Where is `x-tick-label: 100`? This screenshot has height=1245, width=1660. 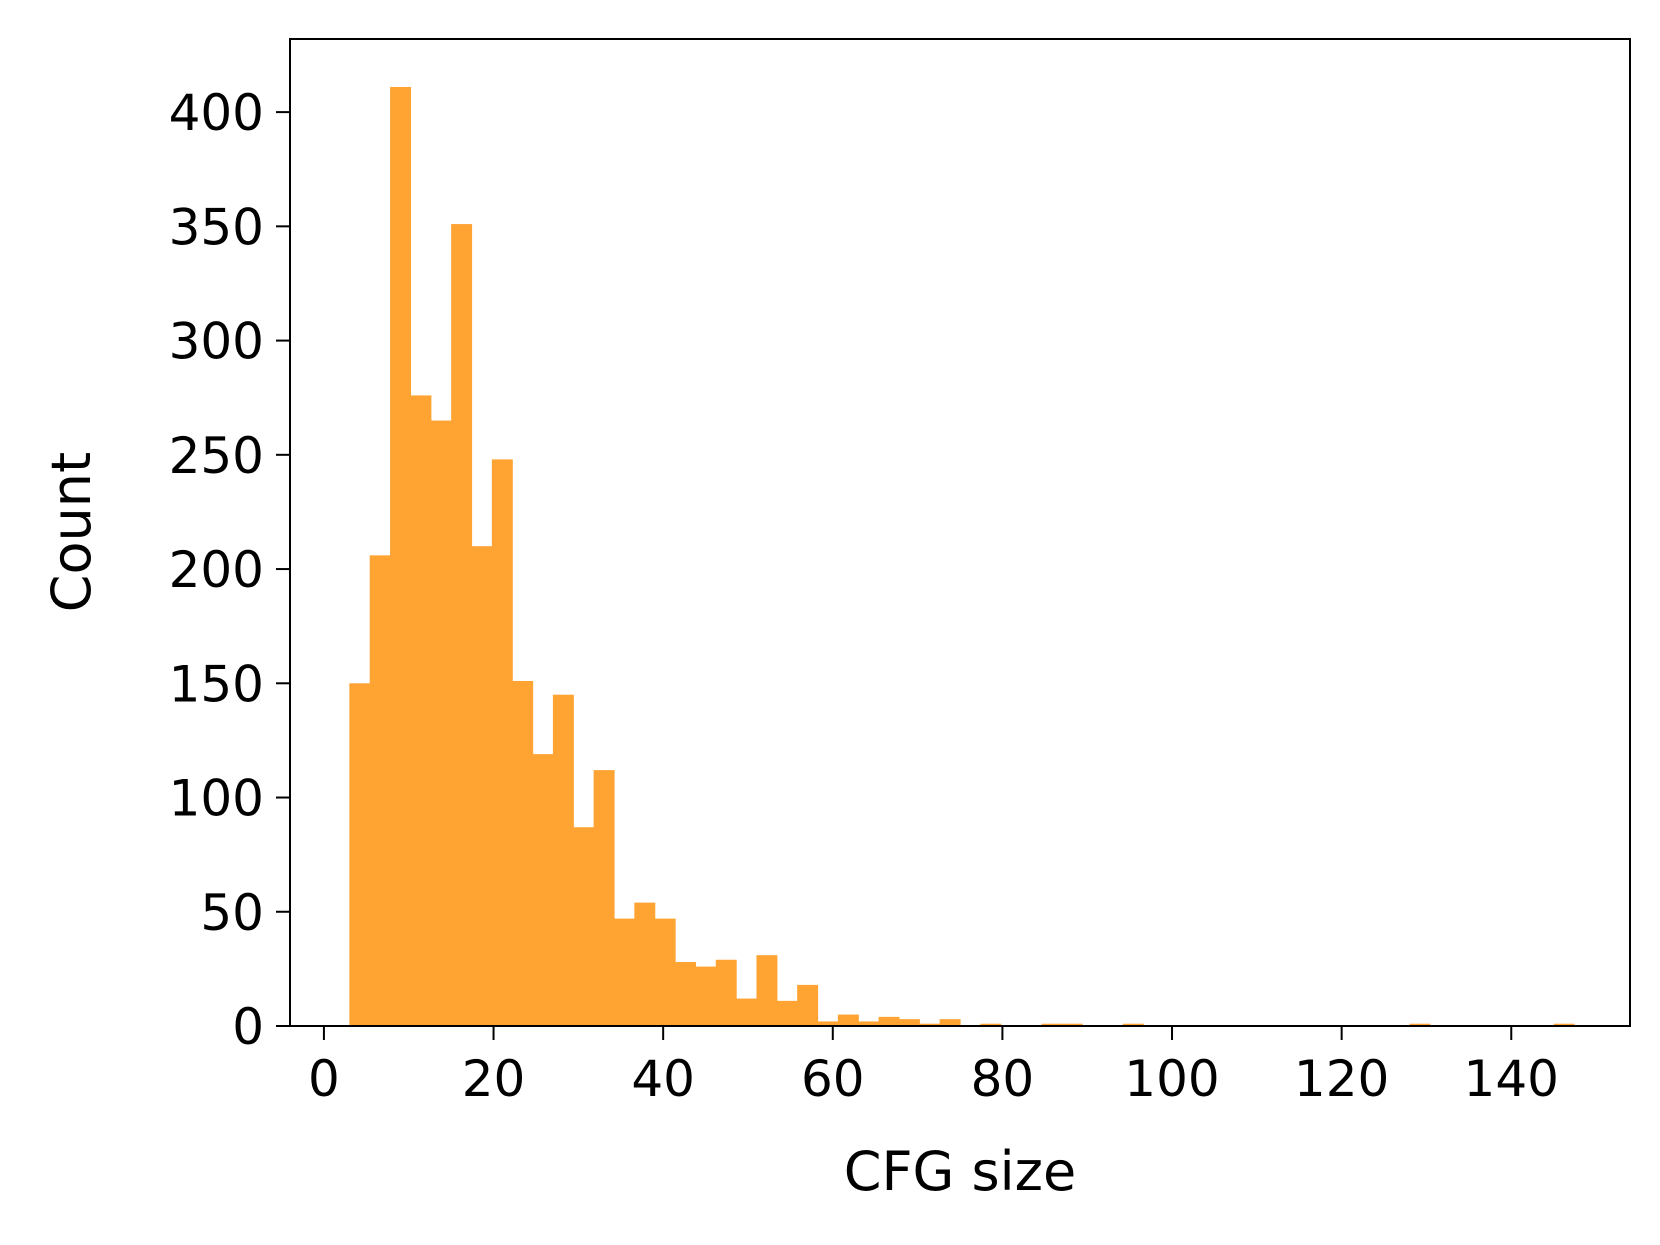
x-tick-label: 100 is located at coordinates (1171, 1079).